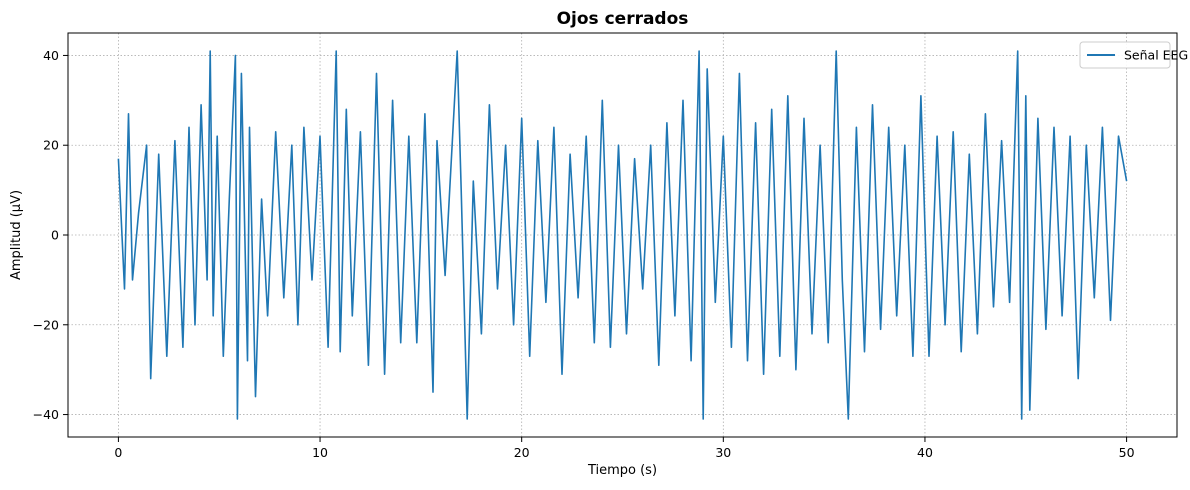 The image size is (1190, 490). I want to click on x-axis-title: Tiempo (s), so click(622, 470).